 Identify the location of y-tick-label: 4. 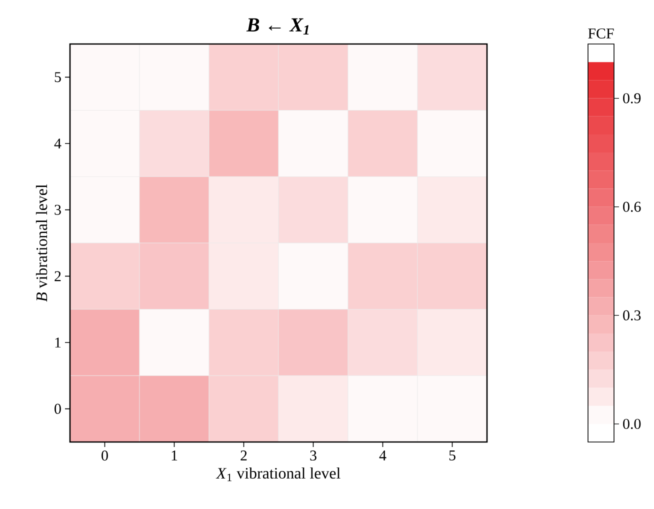
(58, 143).